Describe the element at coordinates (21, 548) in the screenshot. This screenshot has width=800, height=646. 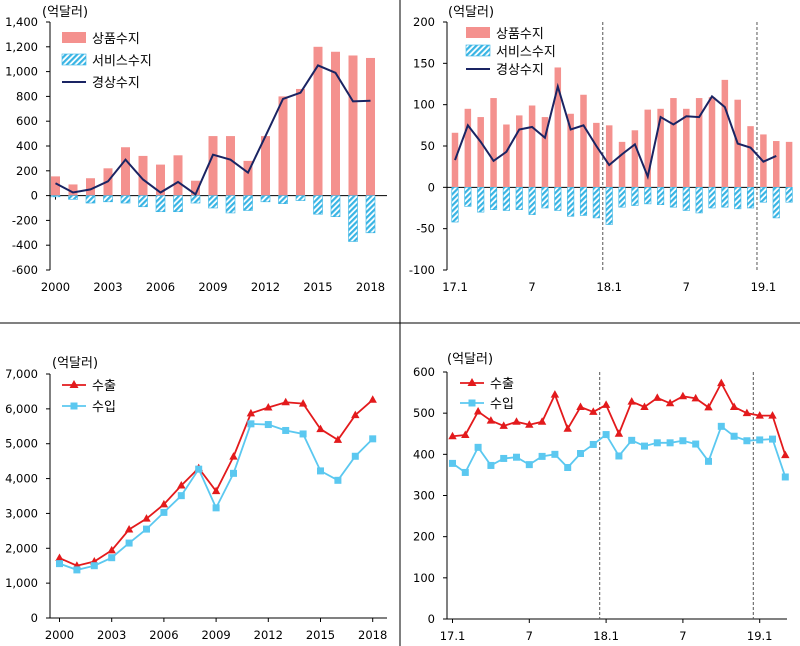
I see `y-tick-label: 2,000` at that location.